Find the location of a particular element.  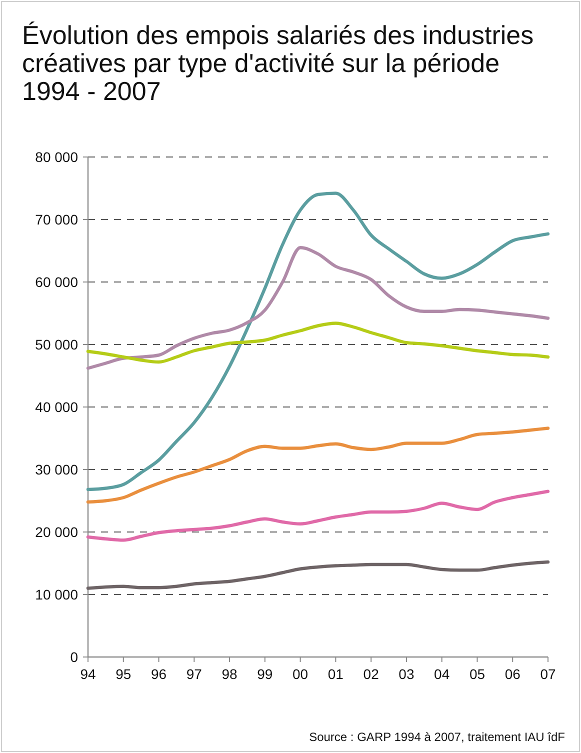

y-tick-label: 20 000 is located at coordinates (56, 532).